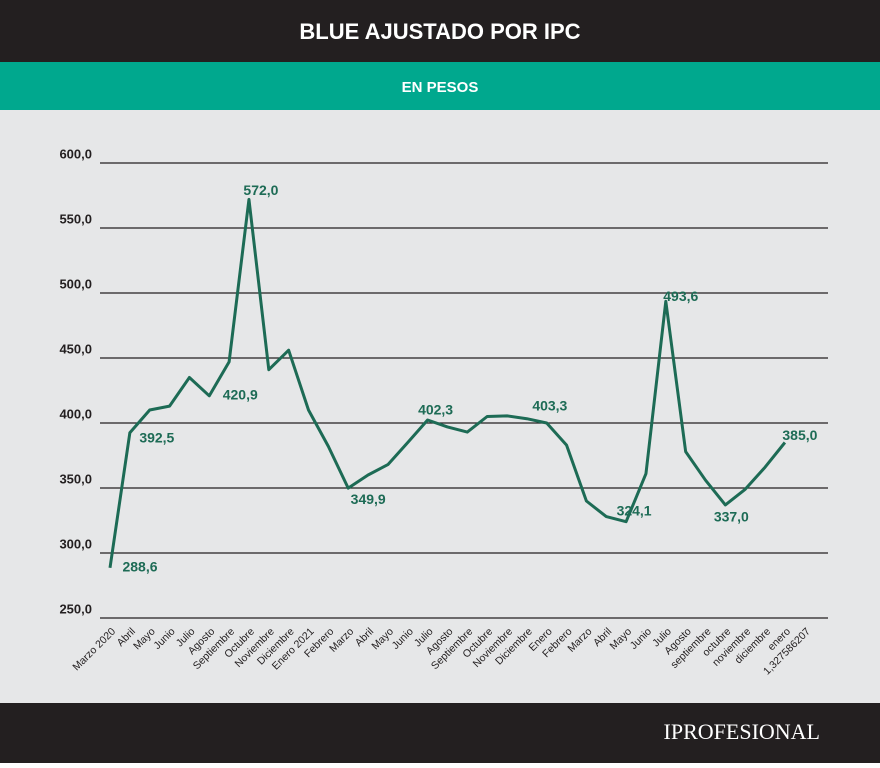 The image size is (880, 768). Describe the element at coordinates (75, 608) in the screenshot. I see `y-tick-label: 250,0` at that location.